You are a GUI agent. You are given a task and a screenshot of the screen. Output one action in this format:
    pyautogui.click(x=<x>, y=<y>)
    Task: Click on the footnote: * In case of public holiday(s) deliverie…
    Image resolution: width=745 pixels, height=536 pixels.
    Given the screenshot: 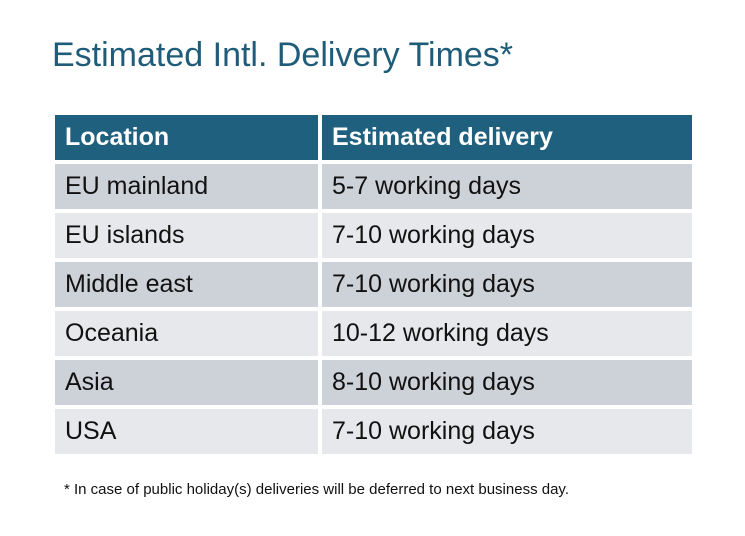 What is the action you would take?
    pyautogui.click(x=316, y=489)
    